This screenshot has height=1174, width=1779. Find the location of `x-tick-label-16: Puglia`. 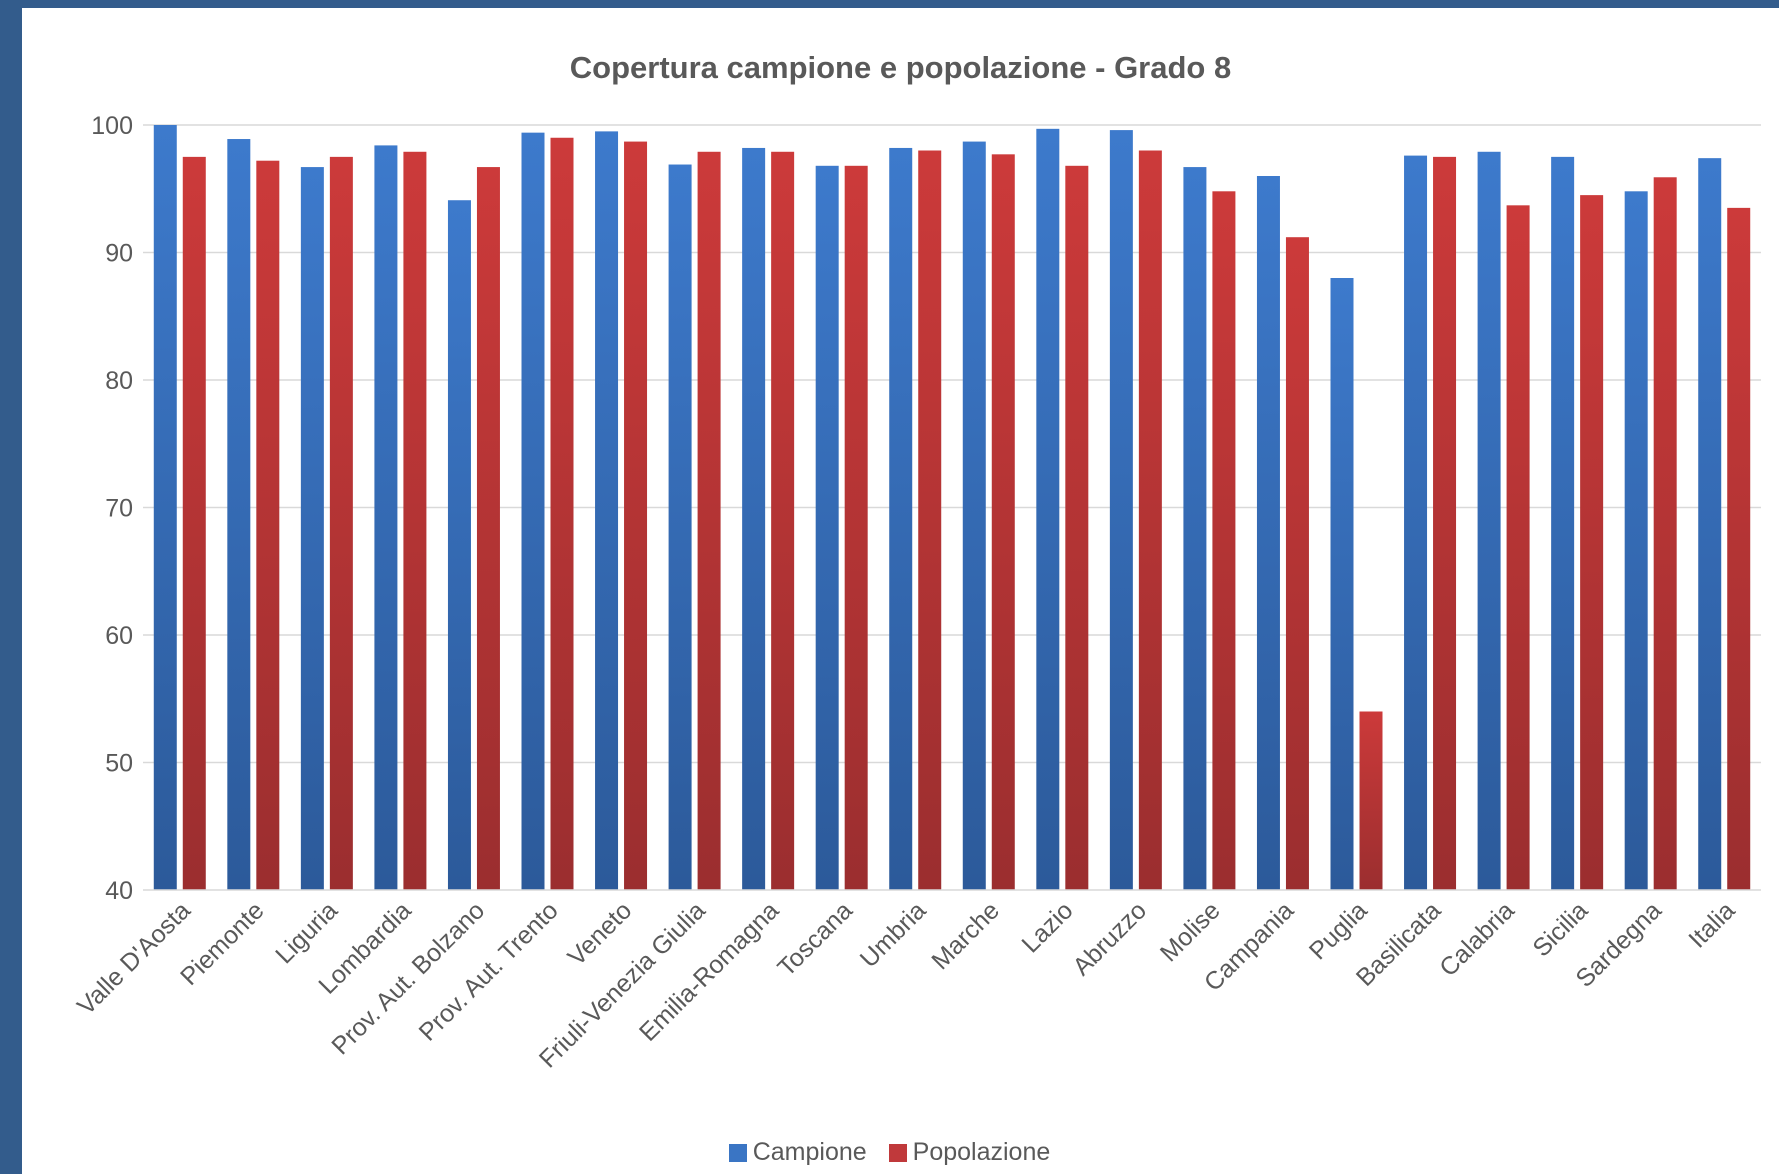

x-tick-label-16: Puglia is located at coordinates (1338, 930).